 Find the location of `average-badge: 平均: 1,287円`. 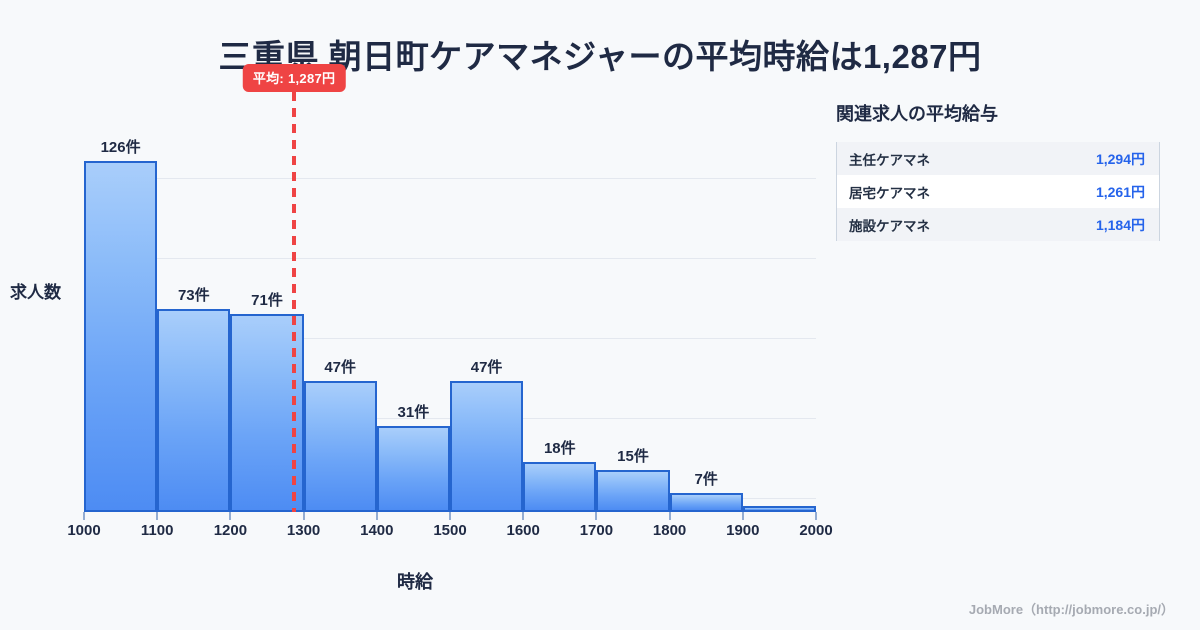

average-badge: 平均: 1,287円 is located at coordinates (294, 78).